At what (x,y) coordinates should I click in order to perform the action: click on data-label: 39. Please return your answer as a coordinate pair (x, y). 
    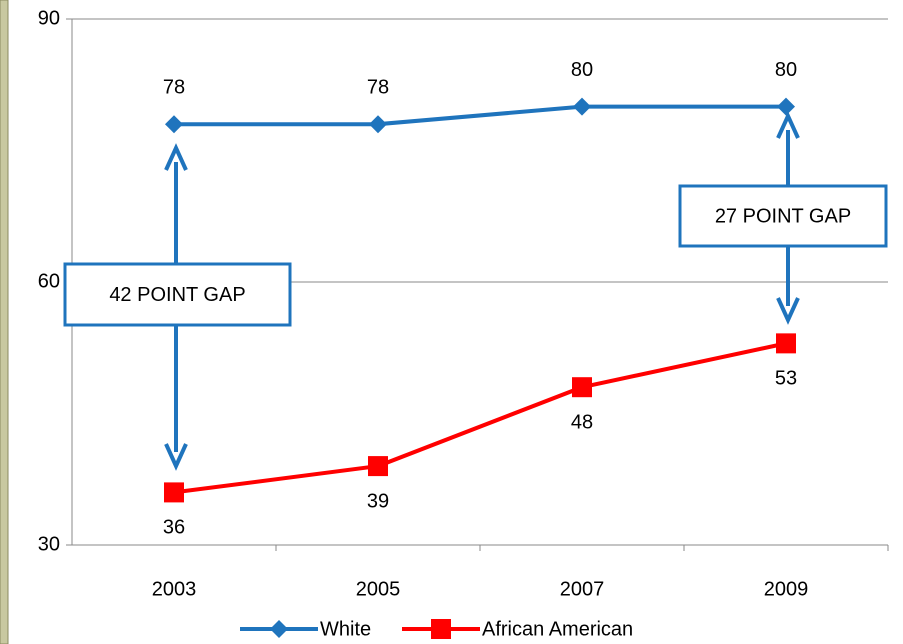
    Looking at the image, I should click on (378, 501).